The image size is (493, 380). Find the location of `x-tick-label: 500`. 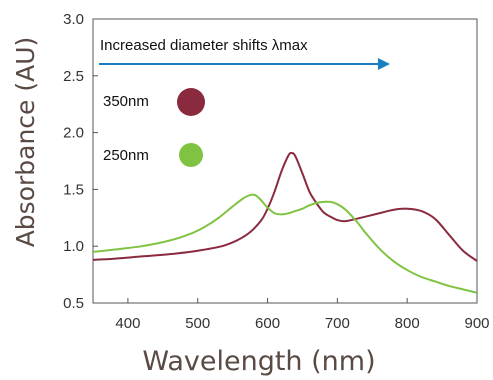

x-tick-label: 500 is located at coordinates (197, 323).